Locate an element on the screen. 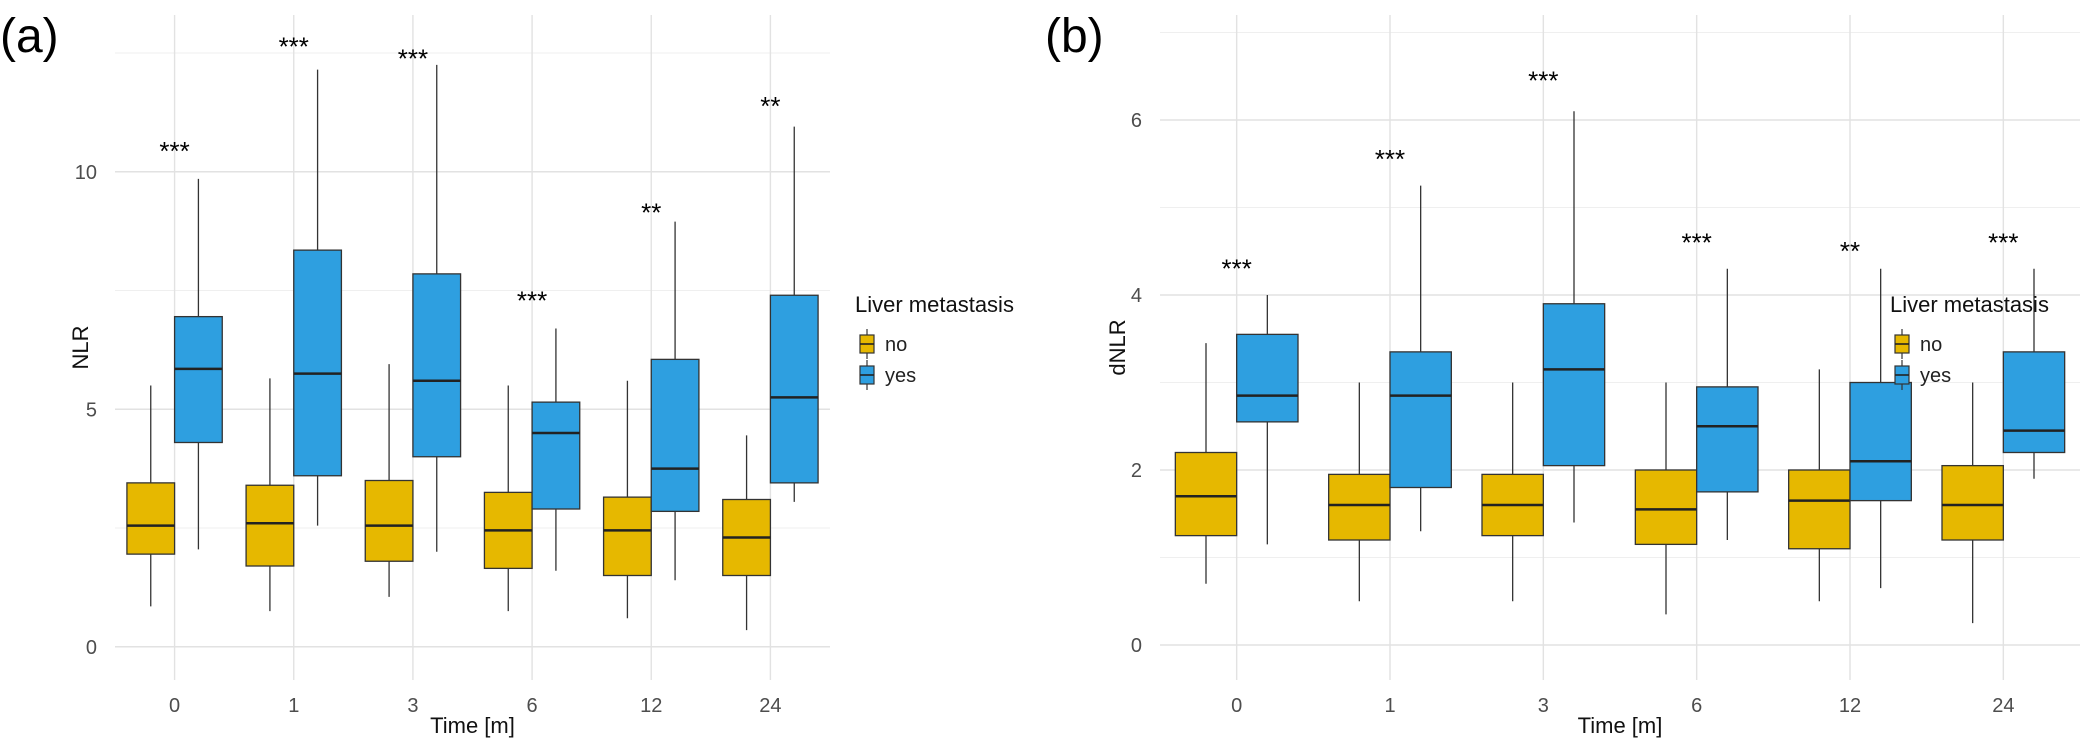 This screenshot has height=738, width=2092. panel-1-label: (b) is located at coordinates (1074, 36).